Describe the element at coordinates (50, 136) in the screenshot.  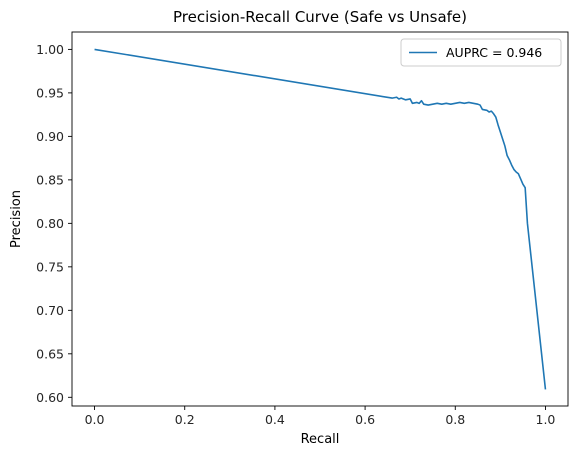
I see `y-tick-label: 0.90` at that location.